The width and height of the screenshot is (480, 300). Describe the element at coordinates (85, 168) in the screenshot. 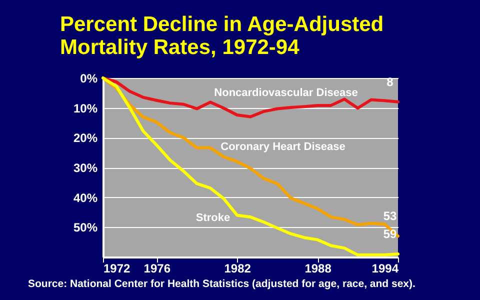

I see `y-tick-label: 30%` at that location.